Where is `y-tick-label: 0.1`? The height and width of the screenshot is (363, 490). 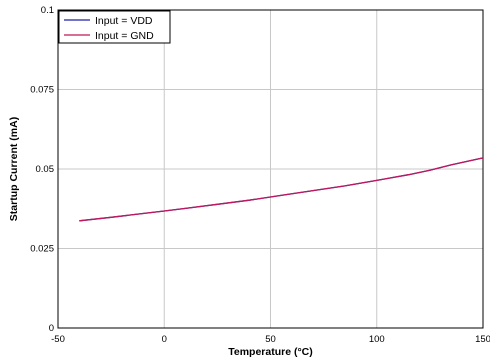
y-tick-label: 0.1 is located at coordinates (47, 10).